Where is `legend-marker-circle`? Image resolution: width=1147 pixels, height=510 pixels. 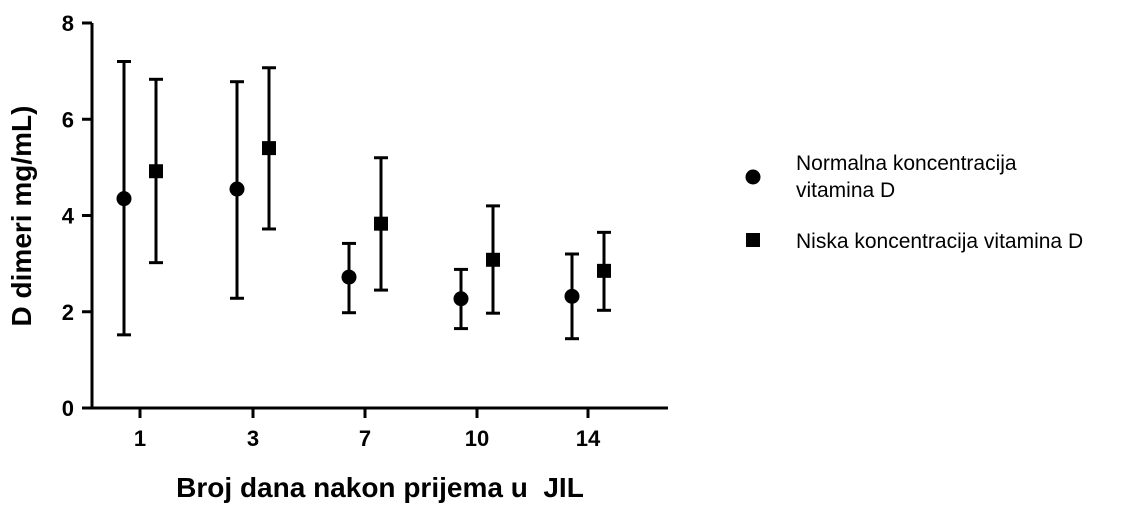
legend-marker-circle is located at coordinates (753, 177).